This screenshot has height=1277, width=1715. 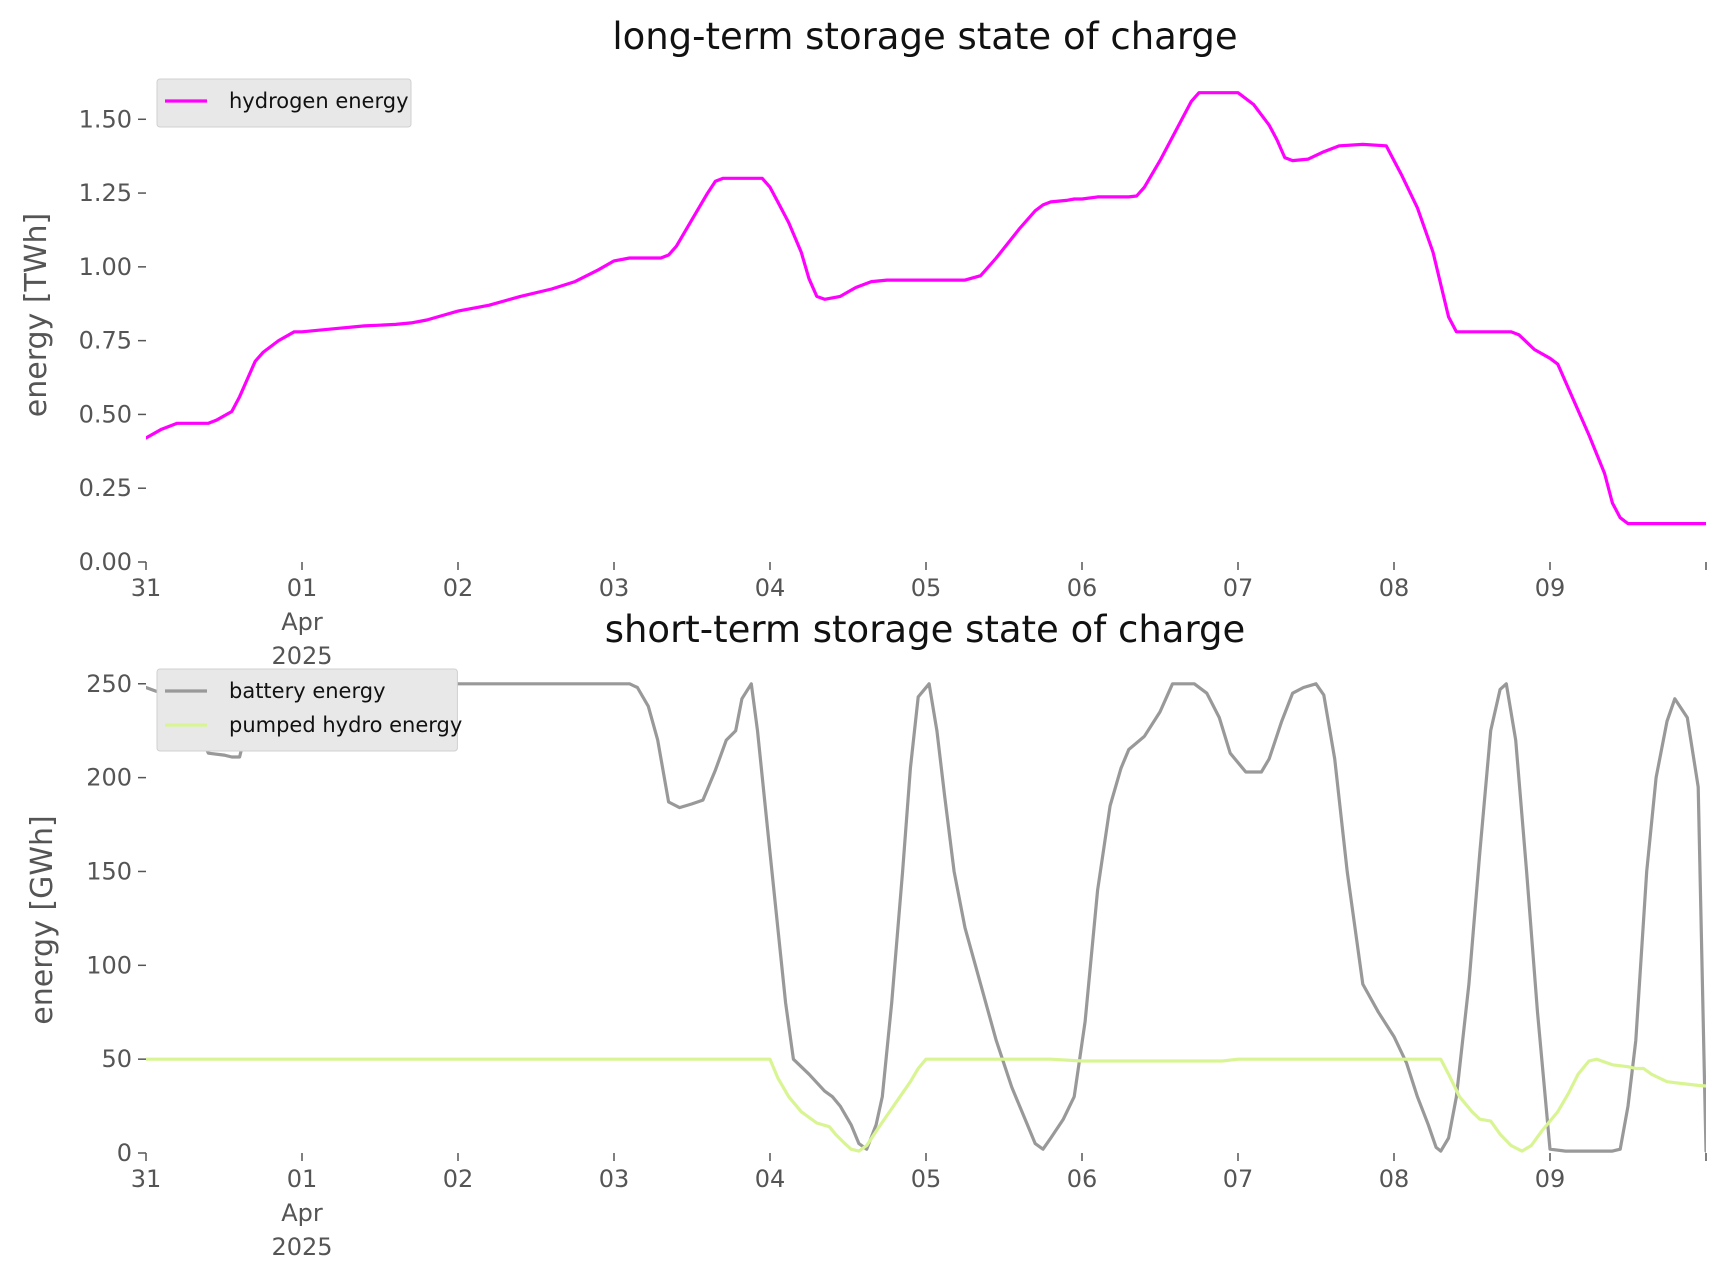 I want to click on legend: battery energy pumped hydro energy, so click(x=309, y=710).